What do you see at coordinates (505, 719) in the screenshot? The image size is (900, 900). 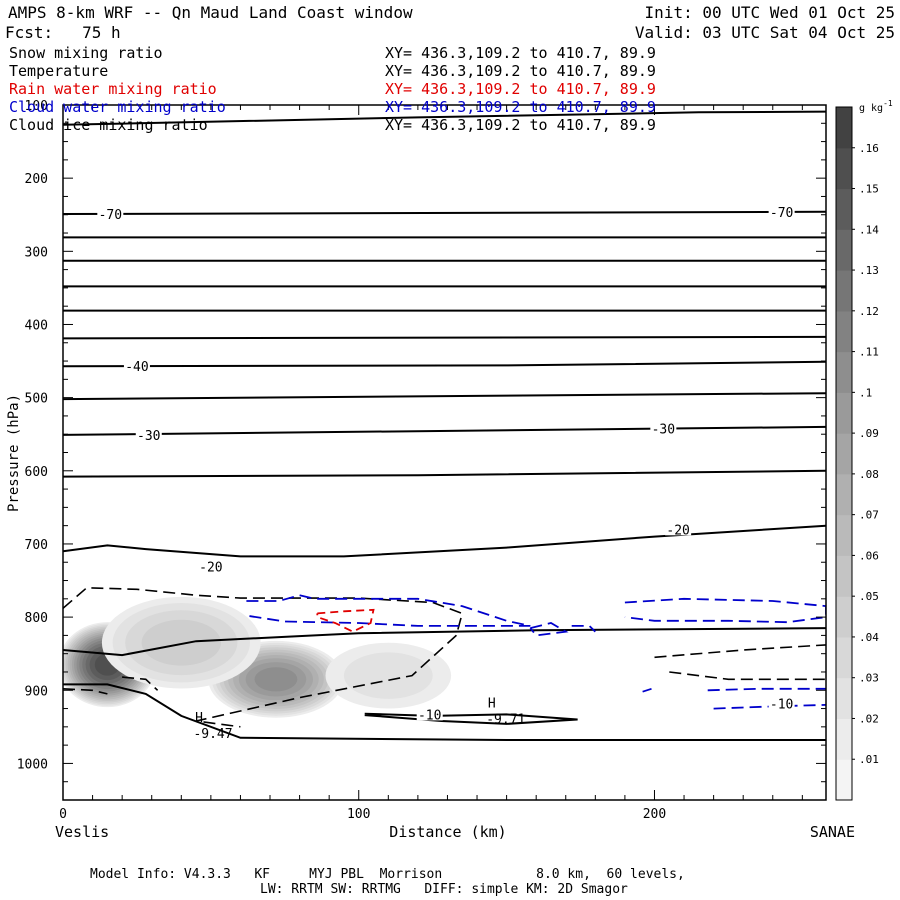 I see `high-value-label: -9.71` at bounding box center [505, 719].